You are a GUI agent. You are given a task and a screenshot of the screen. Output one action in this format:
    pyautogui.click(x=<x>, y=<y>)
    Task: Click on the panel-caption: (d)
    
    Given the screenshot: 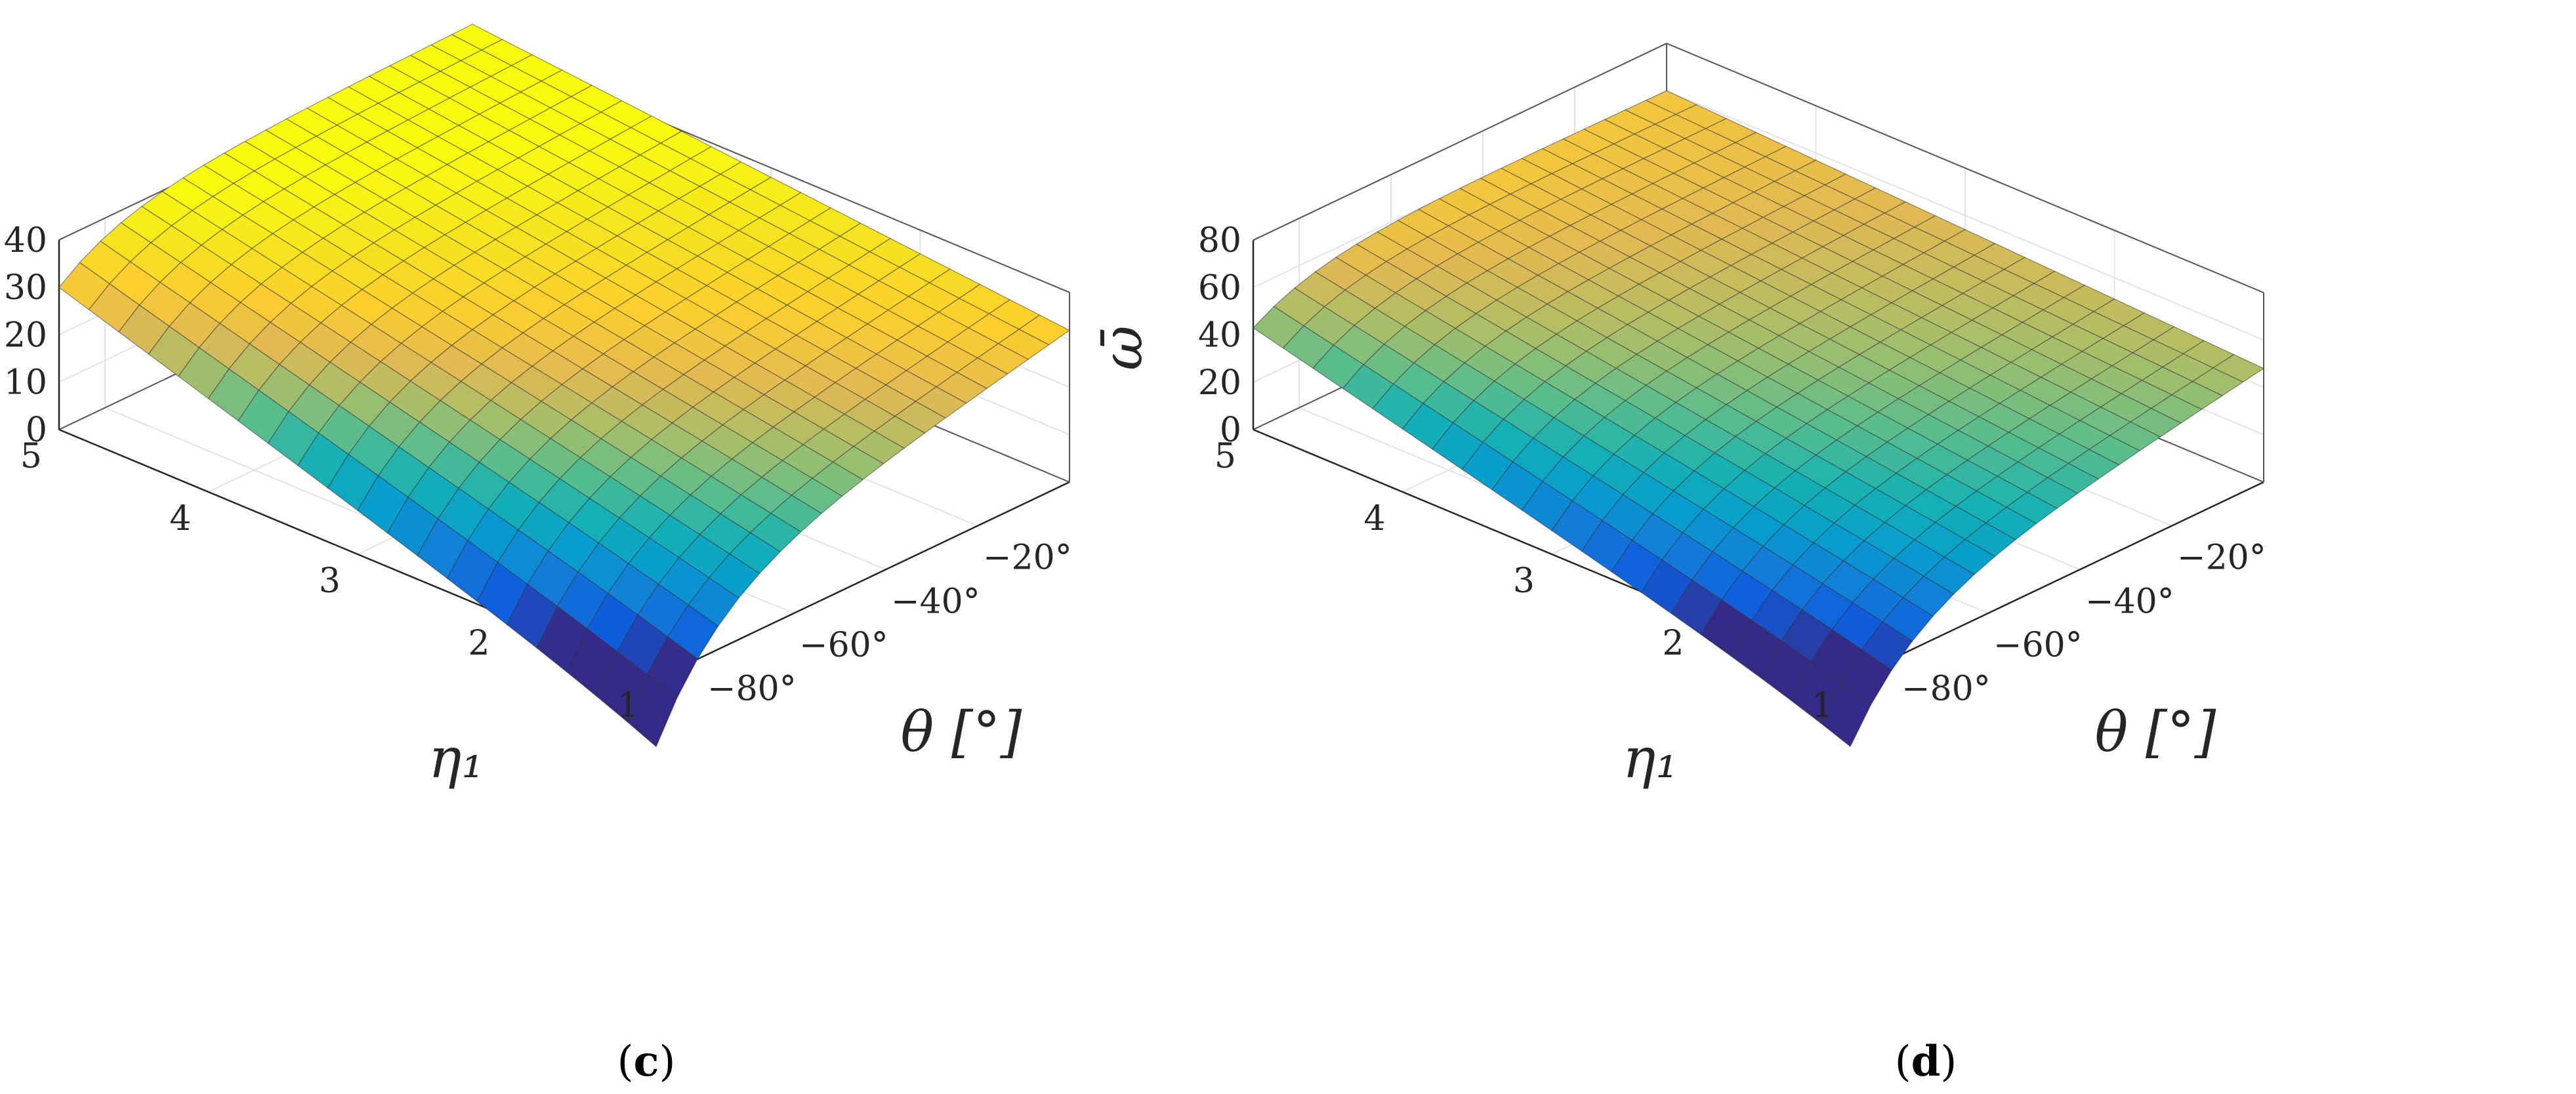 What is the action you would take?
    pyautogui.click(x=1926, y=1061)
    